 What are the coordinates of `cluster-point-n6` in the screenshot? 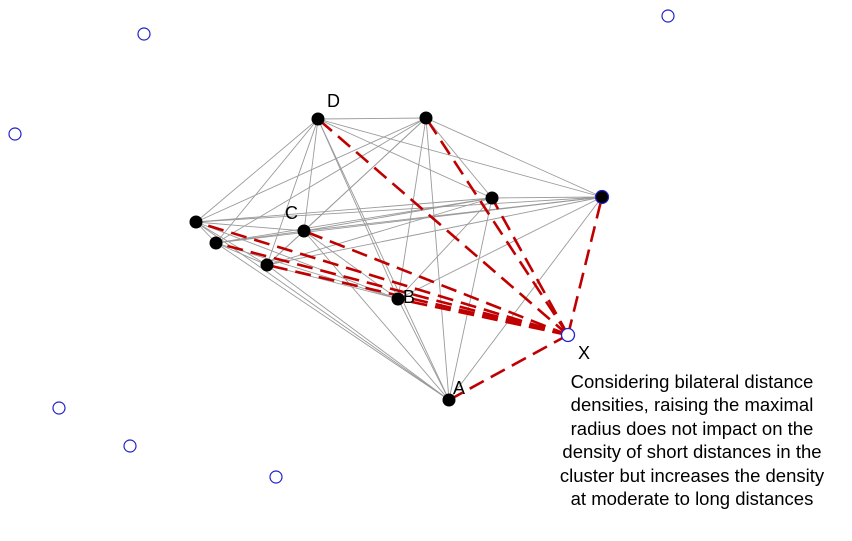 It's located at (216, 243).